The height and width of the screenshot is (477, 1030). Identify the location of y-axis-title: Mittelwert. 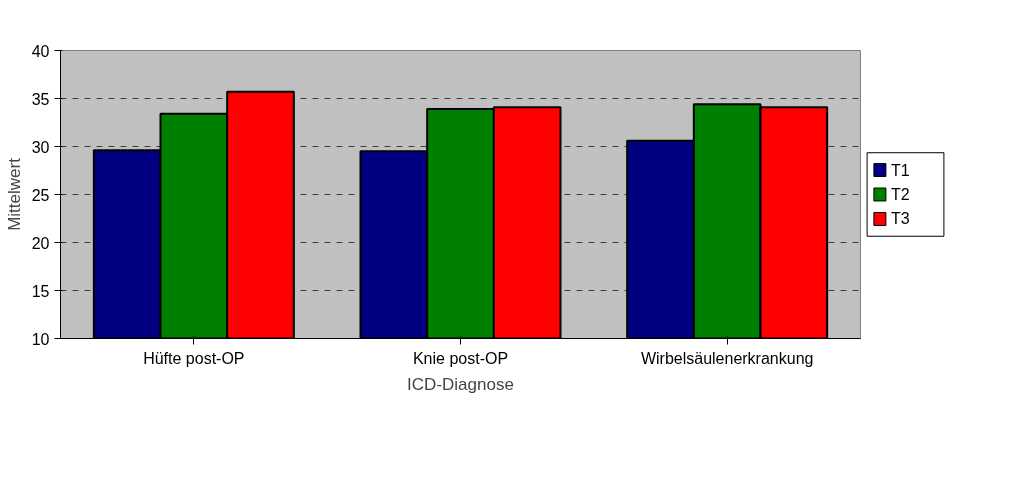
(14, 194).